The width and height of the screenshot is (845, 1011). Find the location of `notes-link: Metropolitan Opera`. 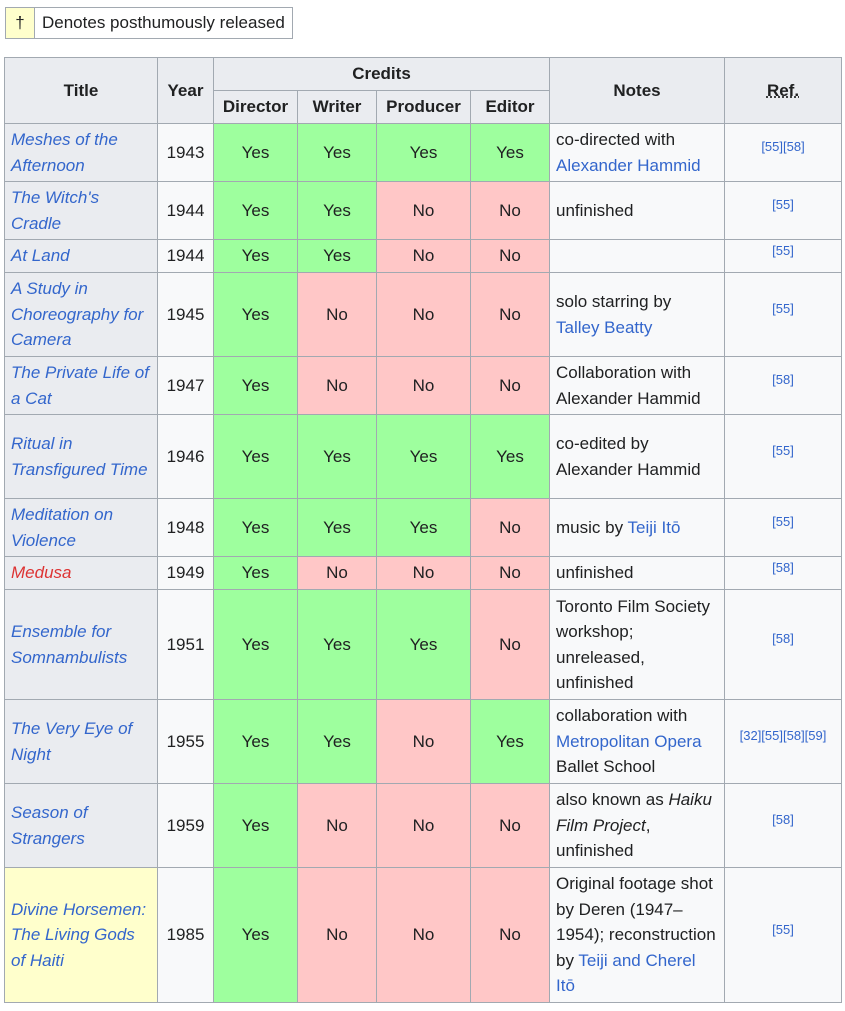

notes-link: Metropolitan Opera is located at coordinates (629, 741).